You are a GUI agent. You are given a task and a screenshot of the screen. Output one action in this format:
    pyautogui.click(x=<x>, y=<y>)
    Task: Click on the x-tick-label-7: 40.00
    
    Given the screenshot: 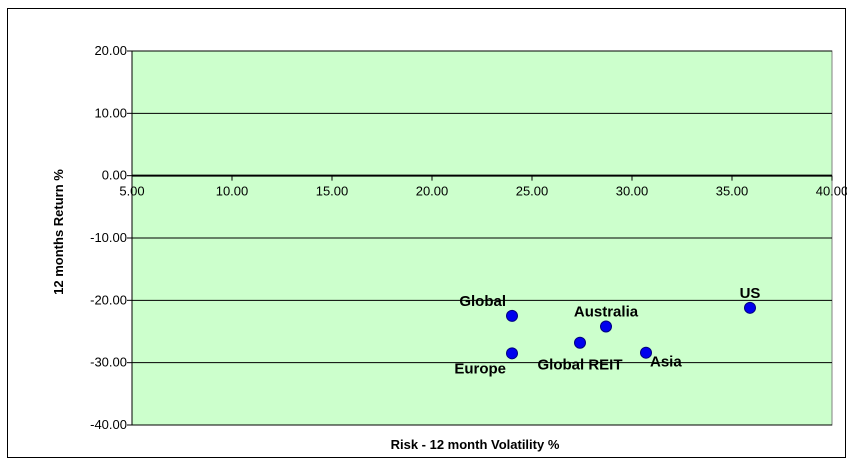 What is the action you would take?
    pyautogui.click(x=831, y=191)
    